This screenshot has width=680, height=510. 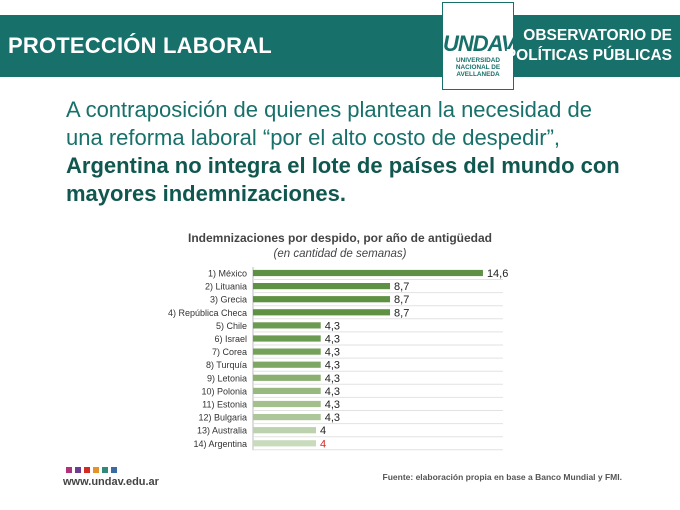 I want to click on category-label: 8) Turquía, so click(x=226, y=365).